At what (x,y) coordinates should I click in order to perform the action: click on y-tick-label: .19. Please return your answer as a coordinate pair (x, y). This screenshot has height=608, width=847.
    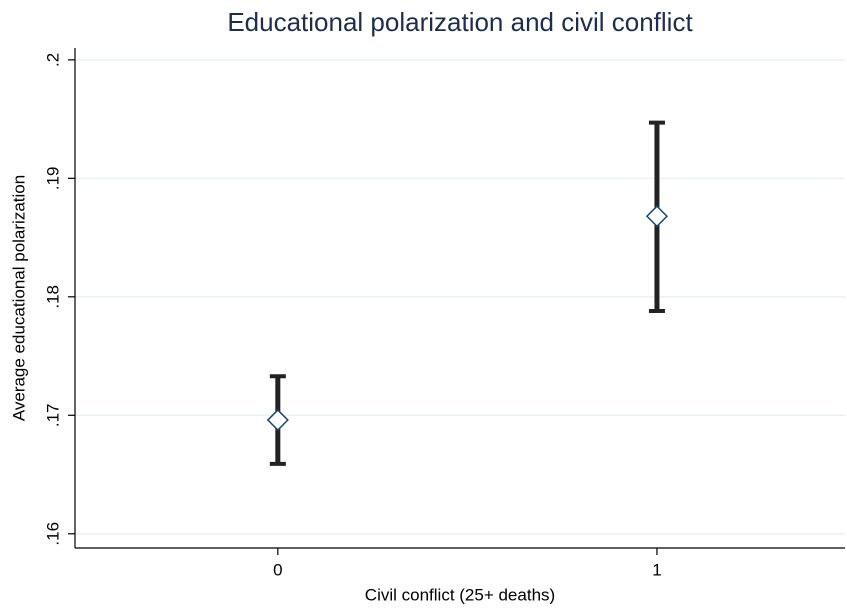
    Looking at the image, I should click on (52, 179).